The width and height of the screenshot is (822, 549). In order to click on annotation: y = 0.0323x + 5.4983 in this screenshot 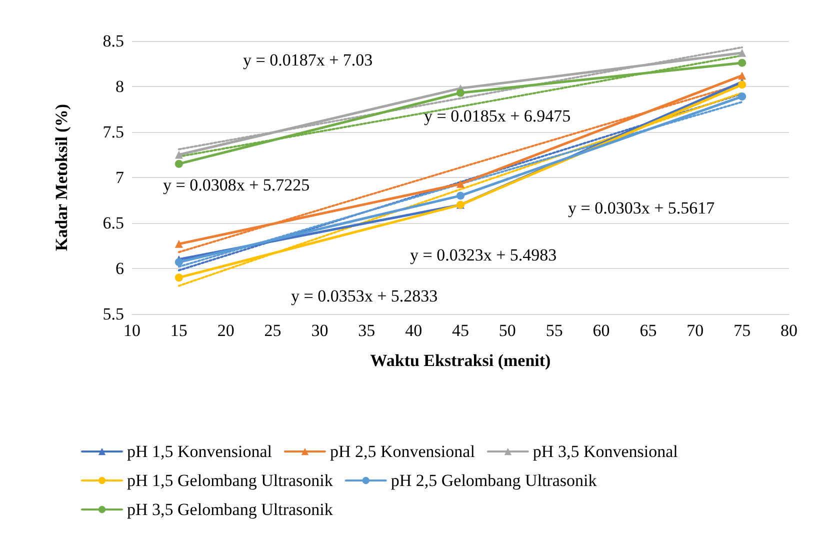, I will do `click(483, 255)`.